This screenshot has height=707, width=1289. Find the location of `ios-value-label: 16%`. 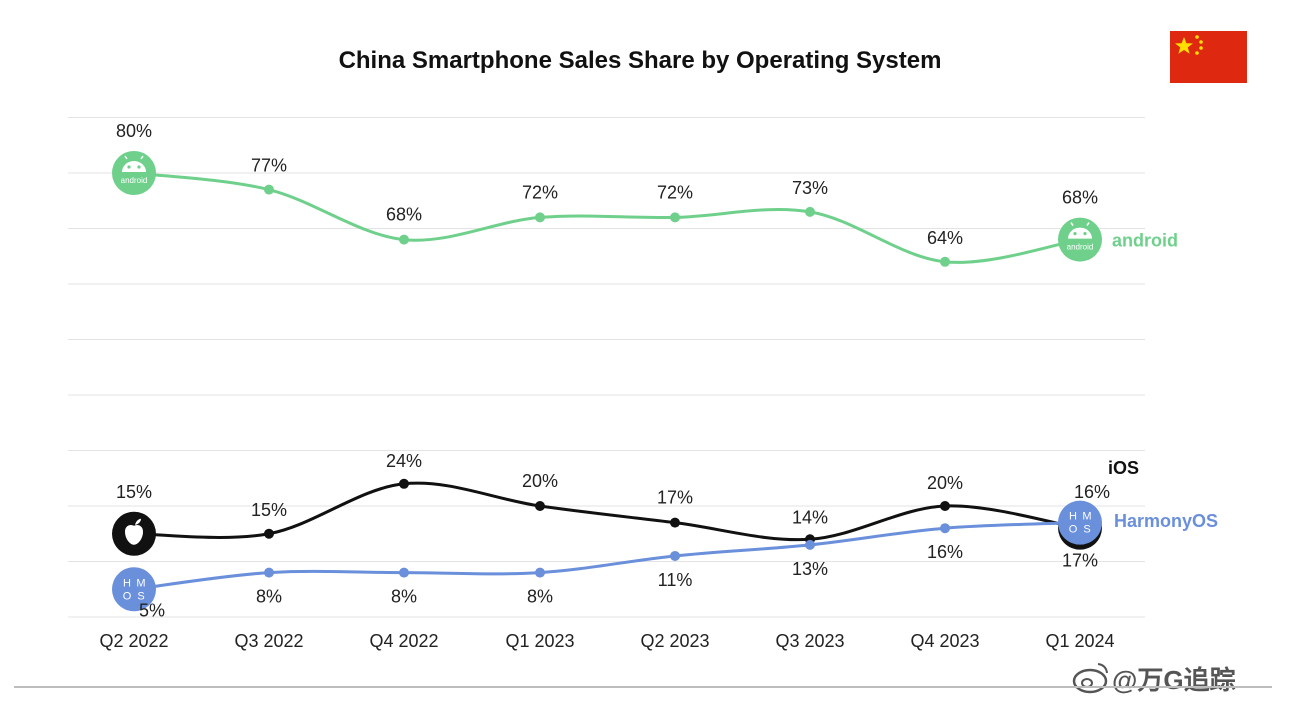

ios-value-label: 16% is located at coordinates (1092, 492).